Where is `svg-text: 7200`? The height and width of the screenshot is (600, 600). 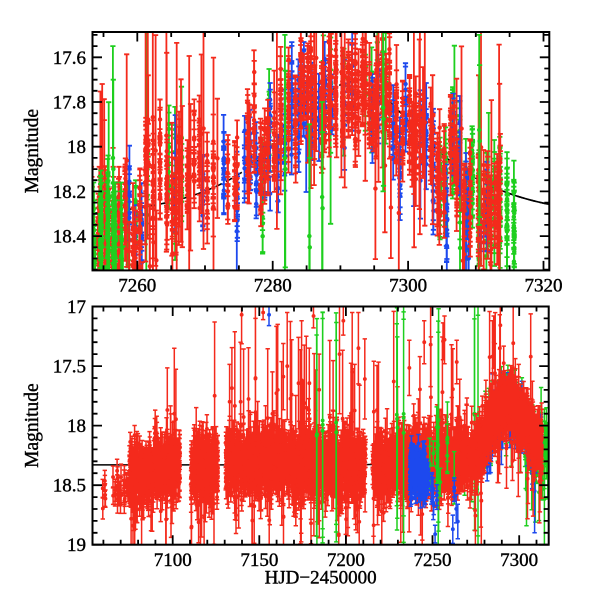 svg-text: 7200 is located at coordinates (346, 560).